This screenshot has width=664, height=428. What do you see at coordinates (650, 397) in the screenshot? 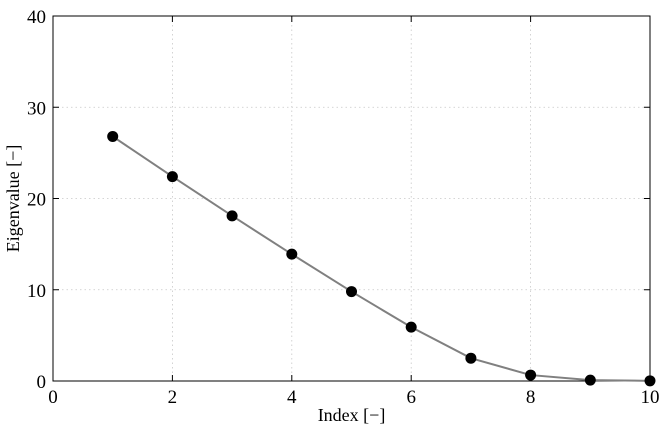
I see `x-tick-label: 10` at bounding box center [650, 397].